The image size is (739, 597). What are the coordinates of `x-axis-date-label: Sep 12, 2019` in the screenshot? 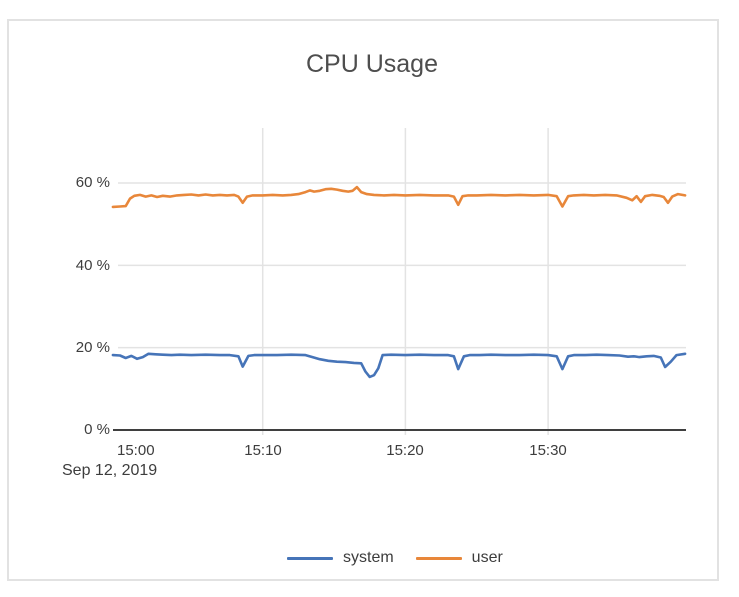 It's located at (110, 470).